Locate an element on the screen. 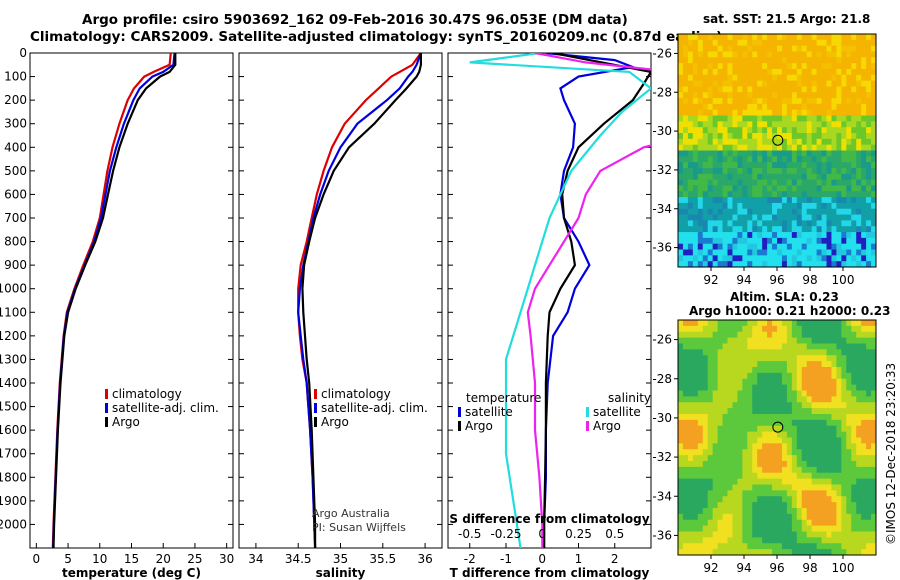 The width and height of the screenshot is (900, 580). depth-tick-label: 1100 is located at coordinates (13, 312).